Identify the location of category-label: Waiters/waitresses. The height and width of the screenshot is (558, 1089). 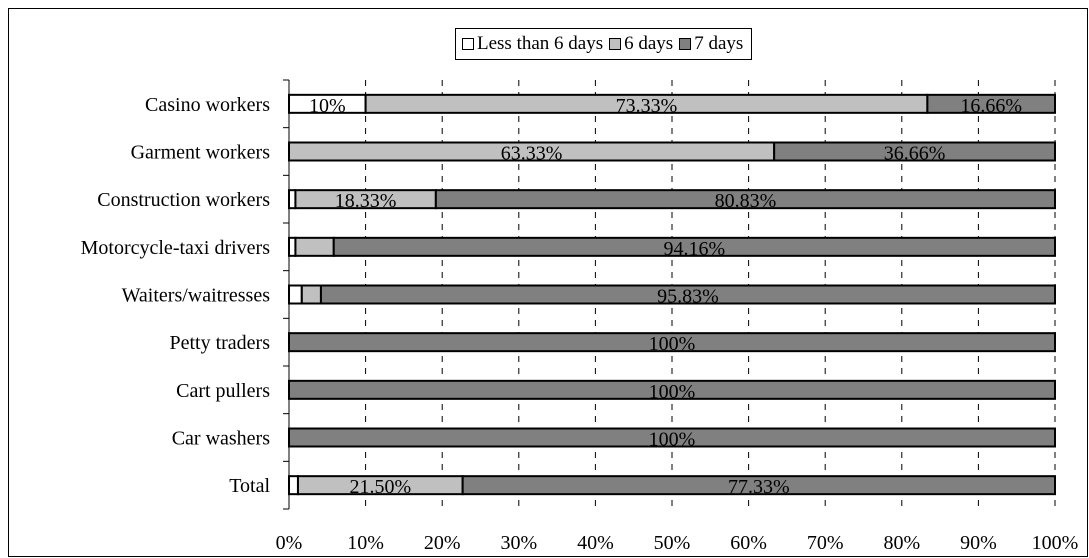
(196, 296).